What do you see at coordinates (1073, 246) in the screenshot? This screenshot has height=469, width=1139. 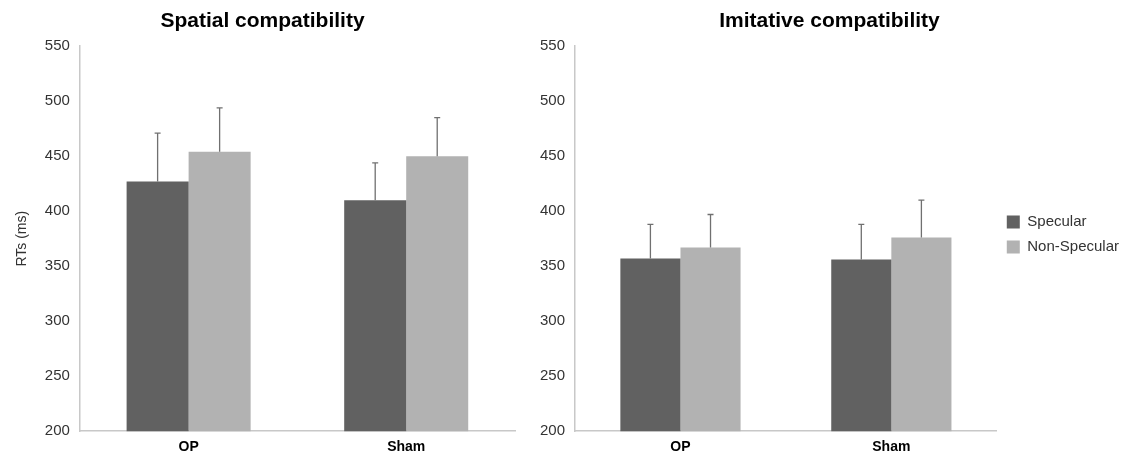 I see `legend-label: Non-Specular` at bounding box center [1073, 246].